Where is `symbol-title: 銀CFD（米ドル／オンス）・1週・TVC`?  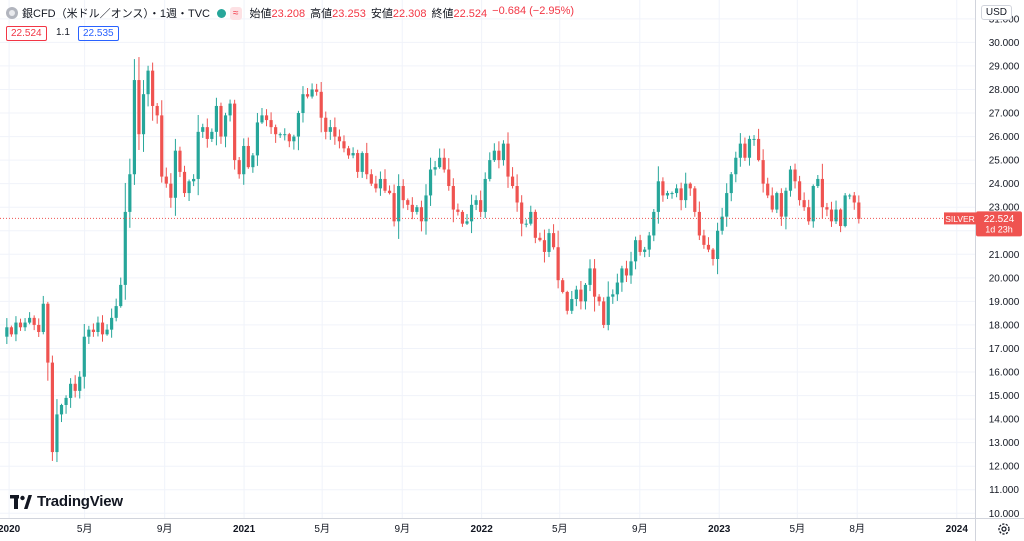
symbol-title: 銀CFD（米ドル／オンス）・1週・TVC is located at coordinates (116, 14).